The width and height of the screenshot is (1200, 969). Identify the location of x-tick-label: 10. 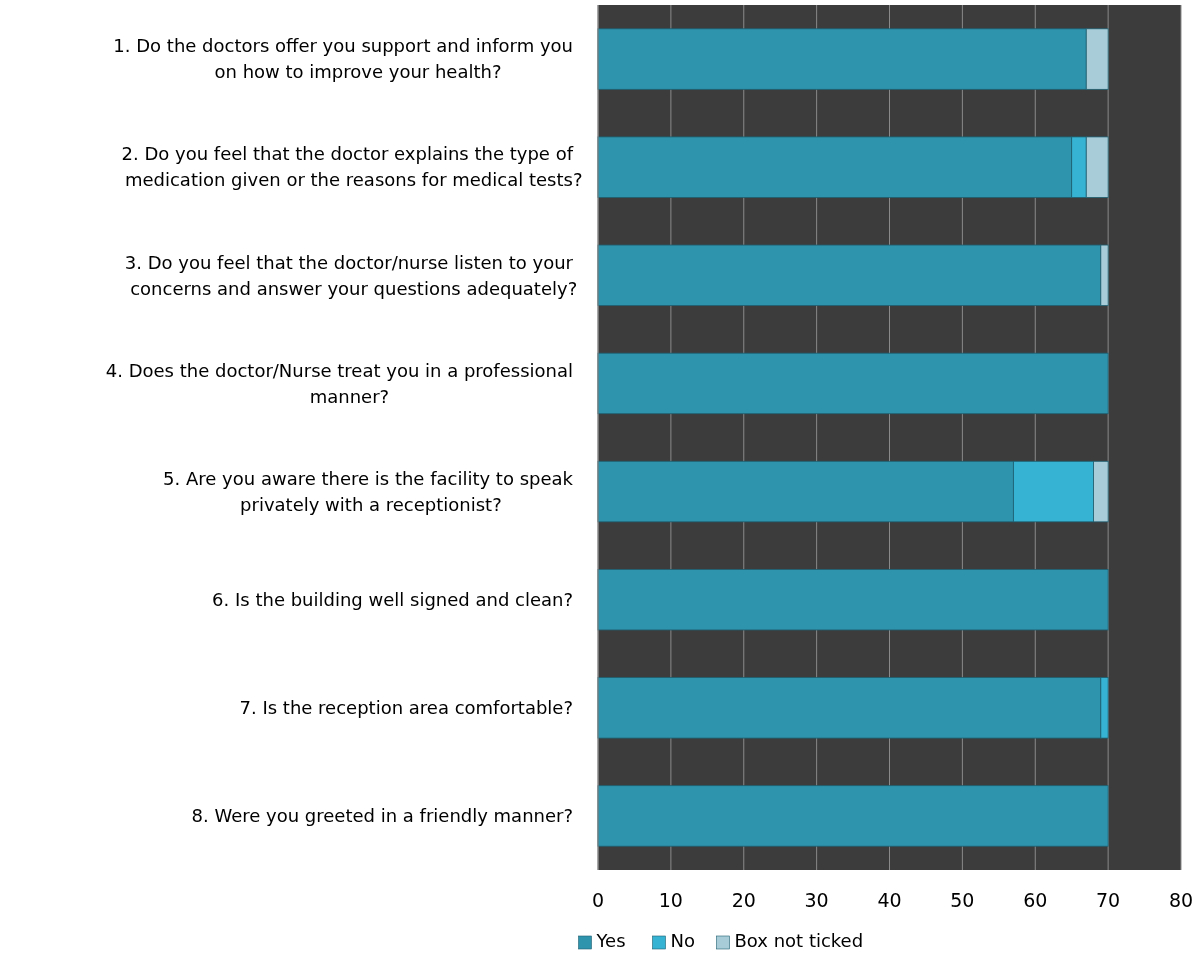
(670, 900).